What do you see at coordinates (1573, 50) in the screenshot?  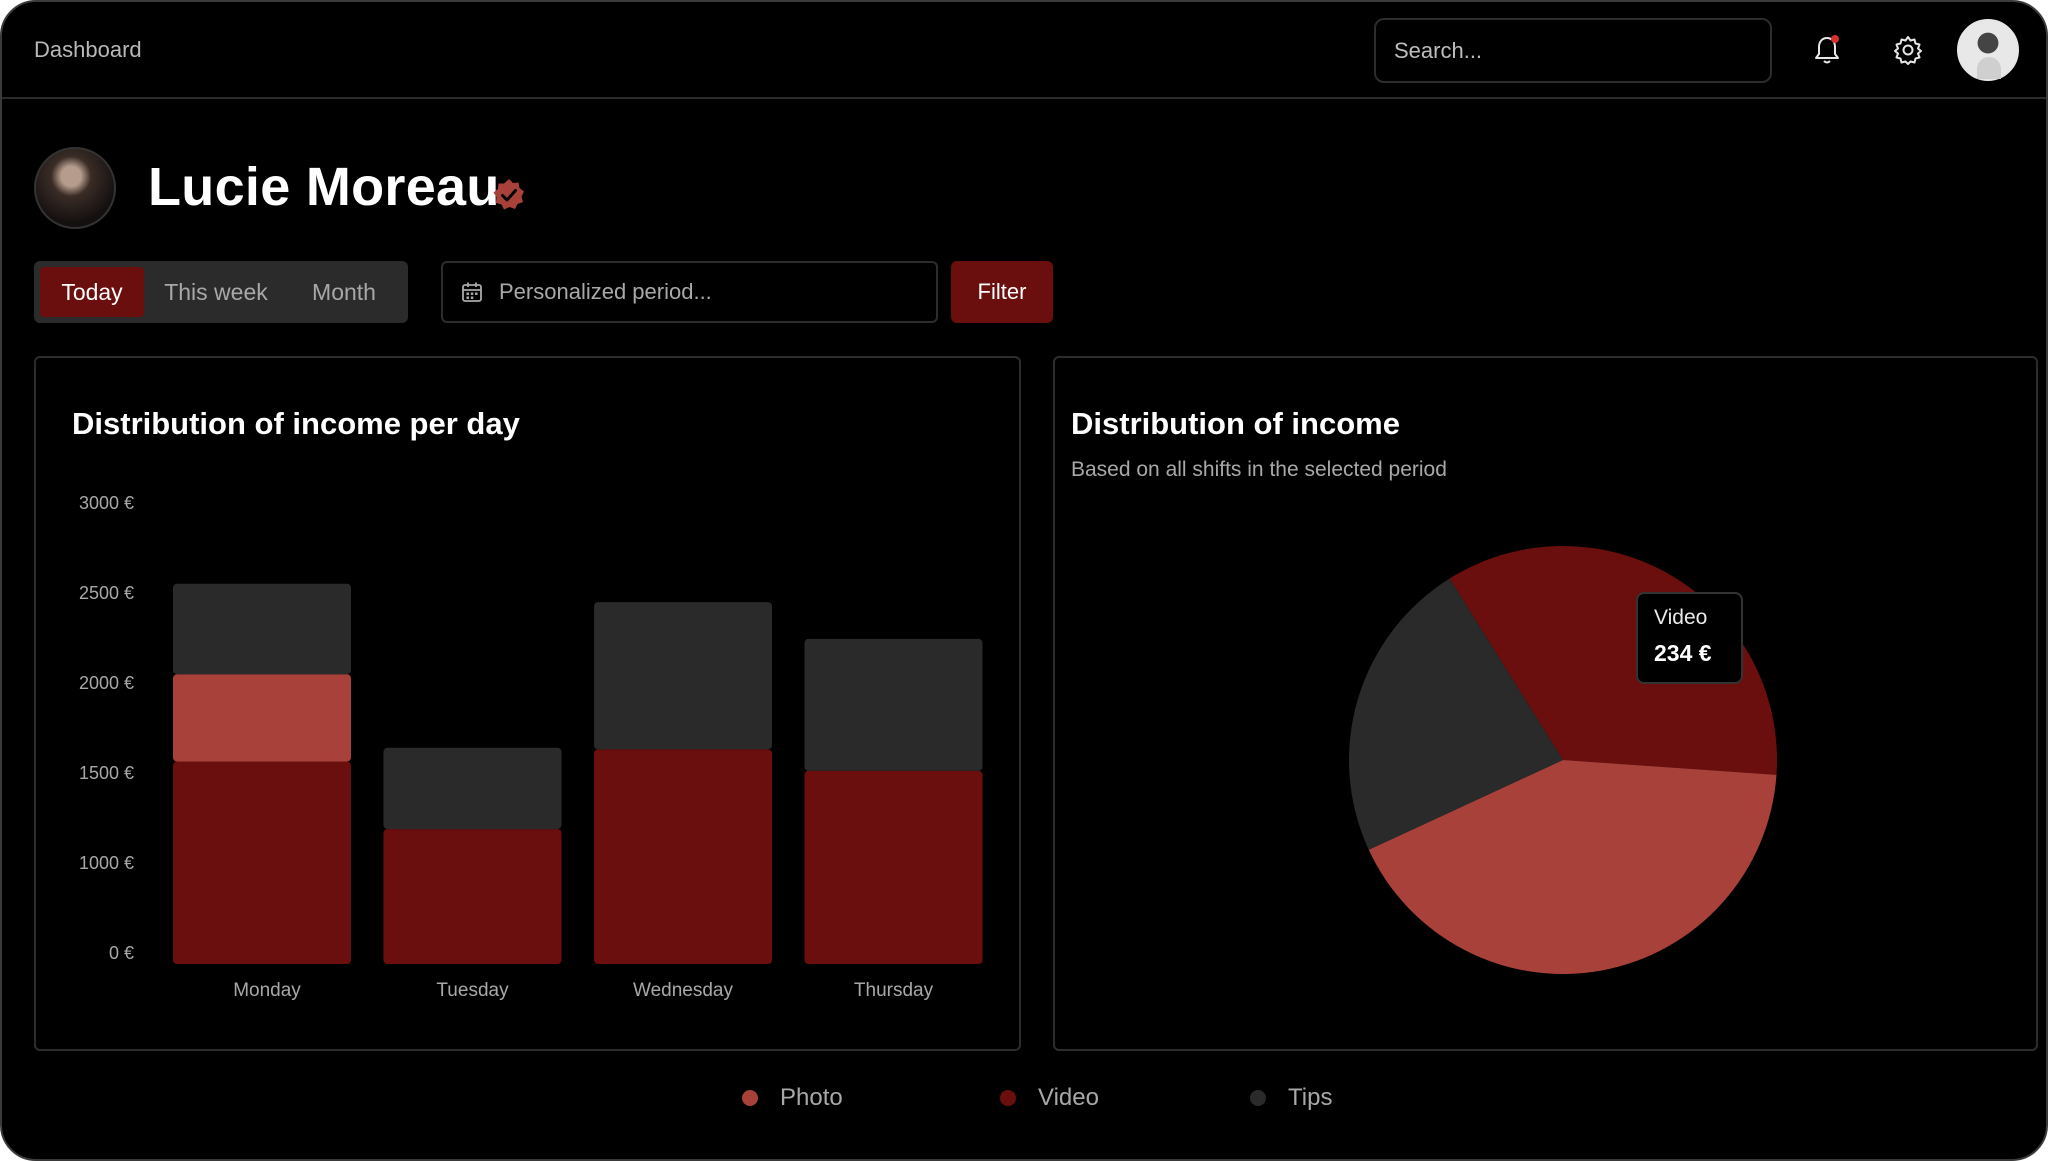 I see `search-input` at bounding box center [1573, 50].